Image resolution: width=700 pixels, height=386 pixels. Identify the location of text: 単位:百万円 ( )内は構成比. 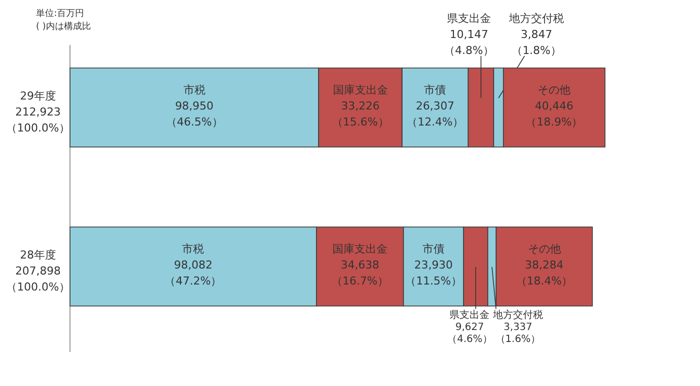
(63, 20).